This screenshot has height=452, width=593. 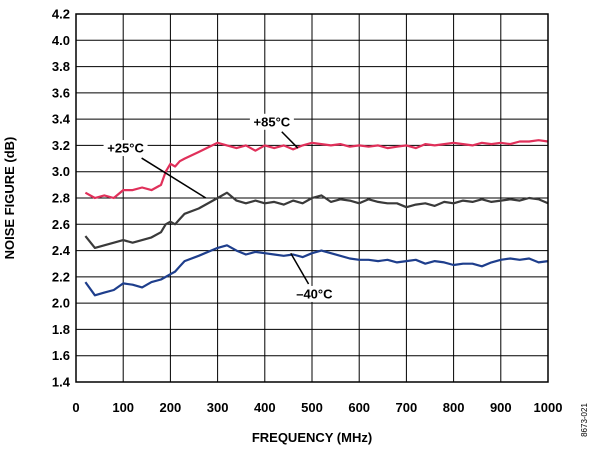 What do you see at coordinates (61, 355) in the screenshot?
I see `y-tick-label: 1.6` at bounding box center [61, 355].